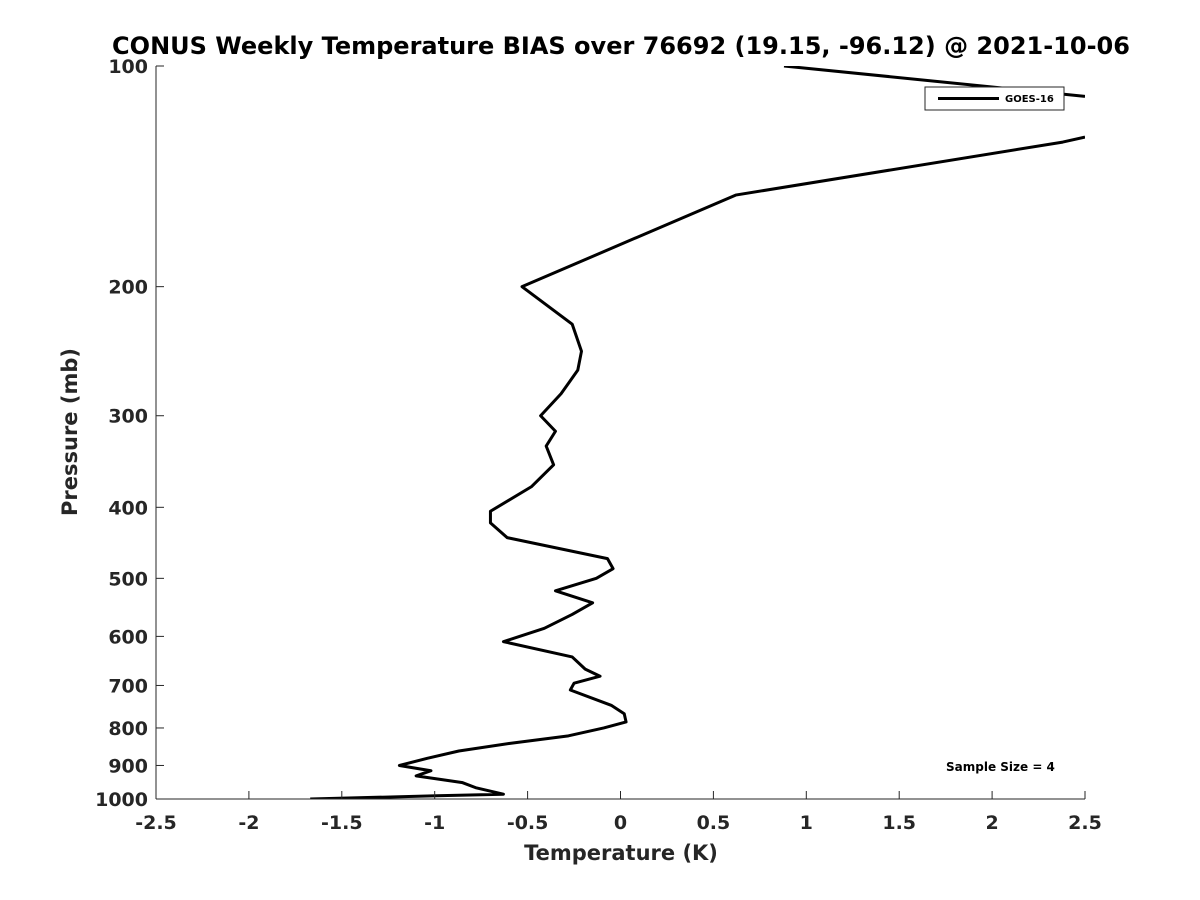 The height and width of the screenshot is (900, 1200). Describe the element at coordinates (128, 508) in the screenshot. I see `y-tick-label: 400` at that location.